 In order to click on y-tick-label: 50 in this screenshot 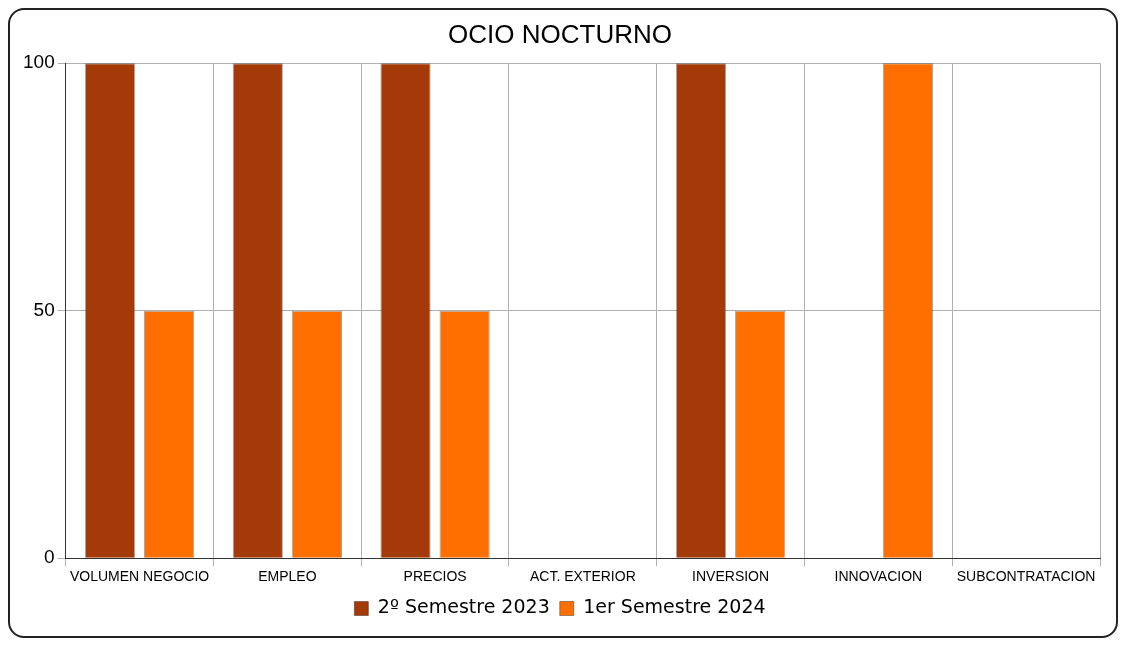, I will do `click(44, 309)`.